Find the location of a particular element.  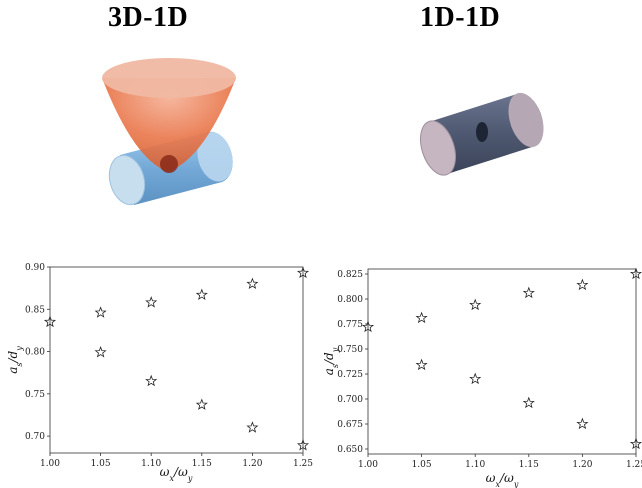

illustration-3d-1d is located at coordinates (169, 132).